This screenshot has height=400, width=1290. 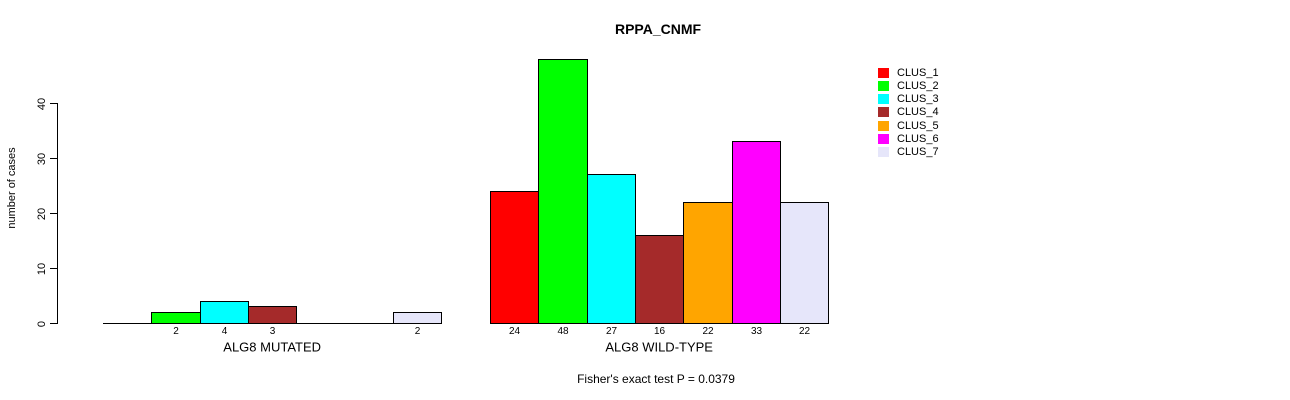 I want to click on chart-title: RPPA_CNMF, so click(x=658, y=29).